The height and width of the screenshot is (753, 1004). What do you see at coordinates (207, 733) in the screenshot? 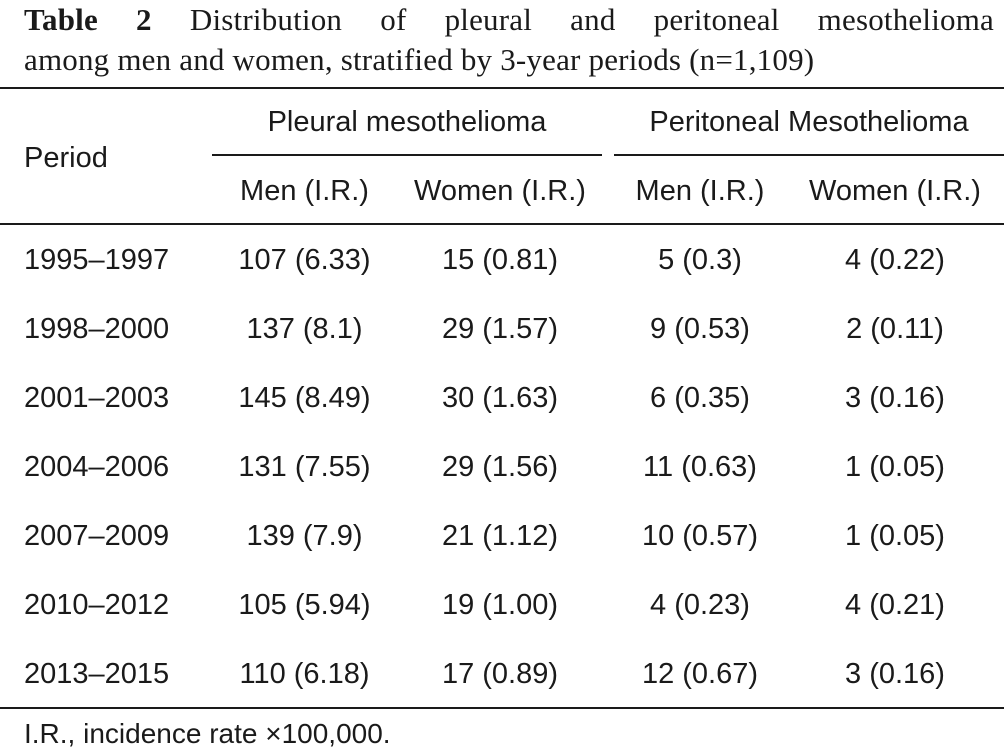
I see `table-footnote: I.R., incidence rate ×100,000.` at bounding box center [207, 733].